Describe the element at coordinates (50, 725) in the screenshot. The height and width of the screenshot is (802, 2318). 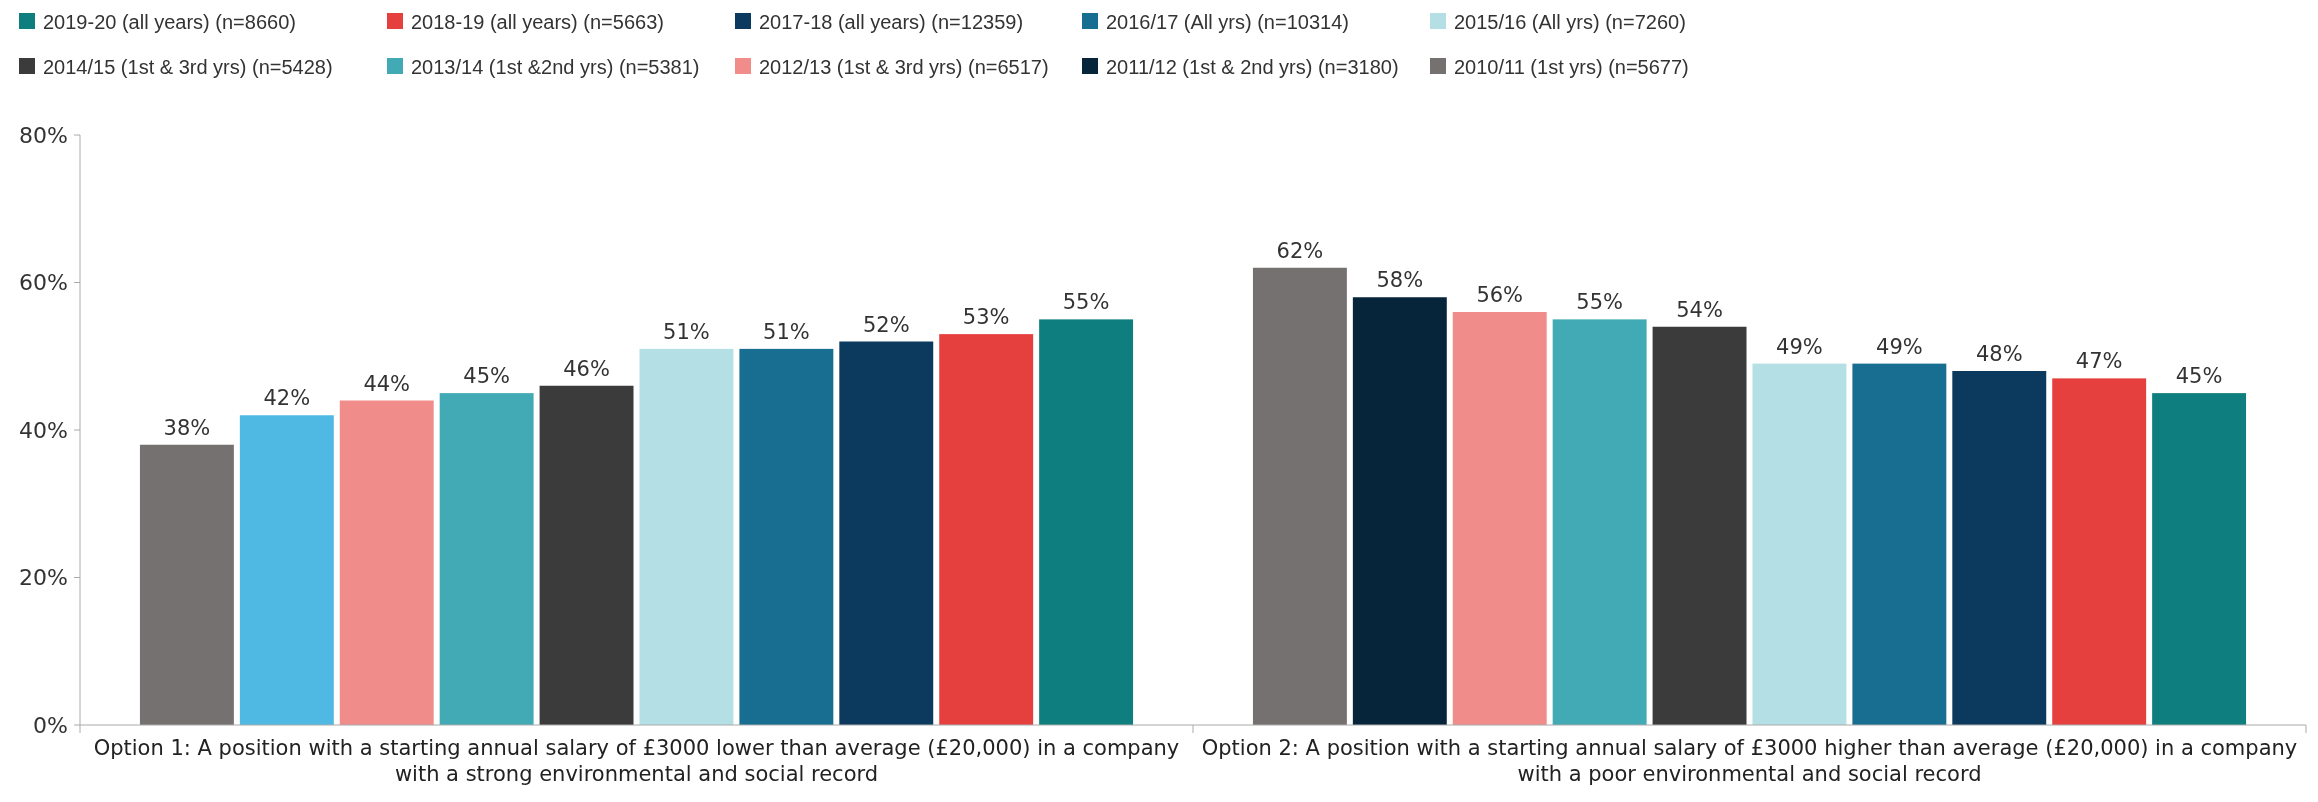
I see `y-tick-label: 0%` at that location.